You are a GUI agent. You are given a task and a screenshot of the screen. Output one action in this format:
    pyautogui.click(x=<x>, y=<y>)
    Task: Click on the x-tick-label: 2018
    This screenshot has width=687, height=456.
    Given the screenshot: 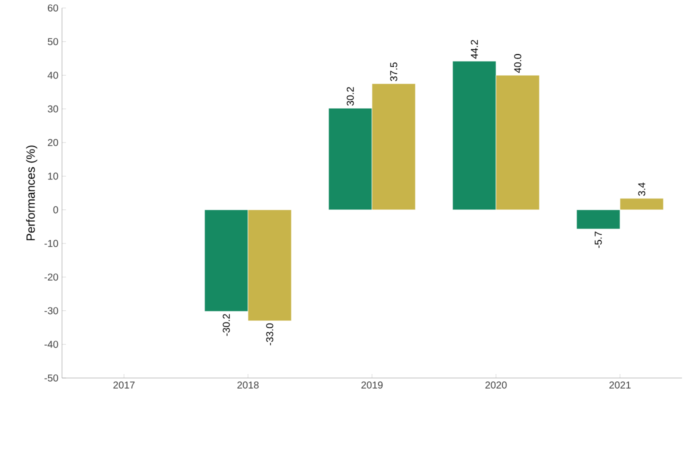 What is the action you would take?
    pyautogui.click(x=248, y=385)
    